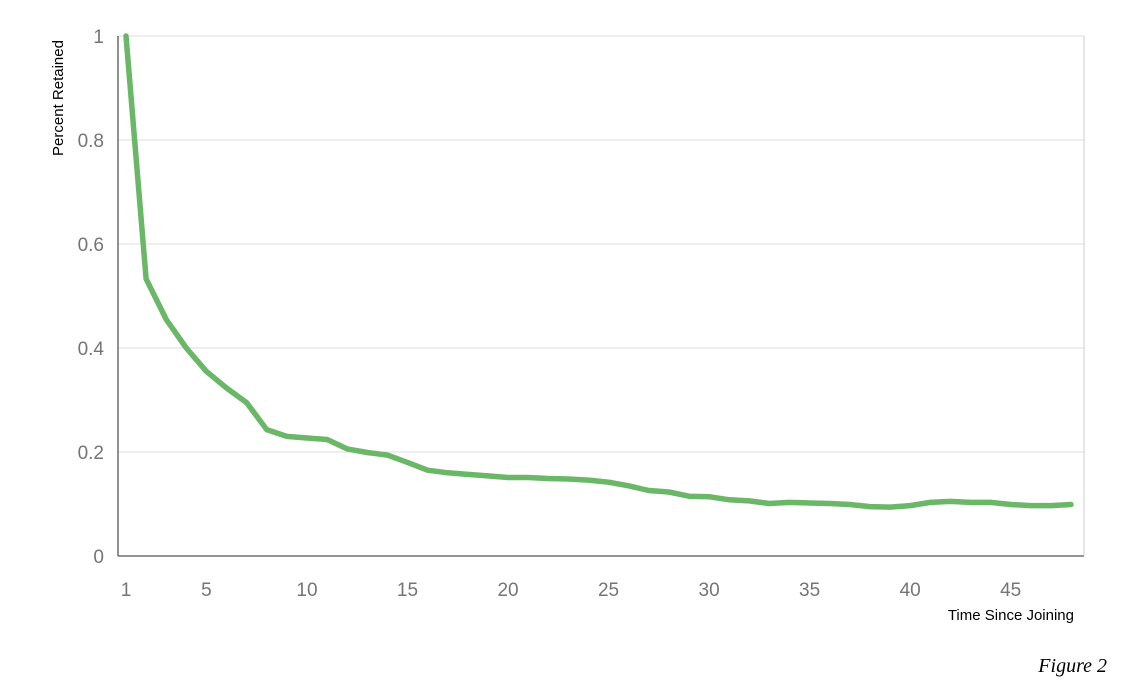 The height and width of the screenshot is (698, 1141). I want to click on figure-caption: Figure 2, so click(1072, 666).